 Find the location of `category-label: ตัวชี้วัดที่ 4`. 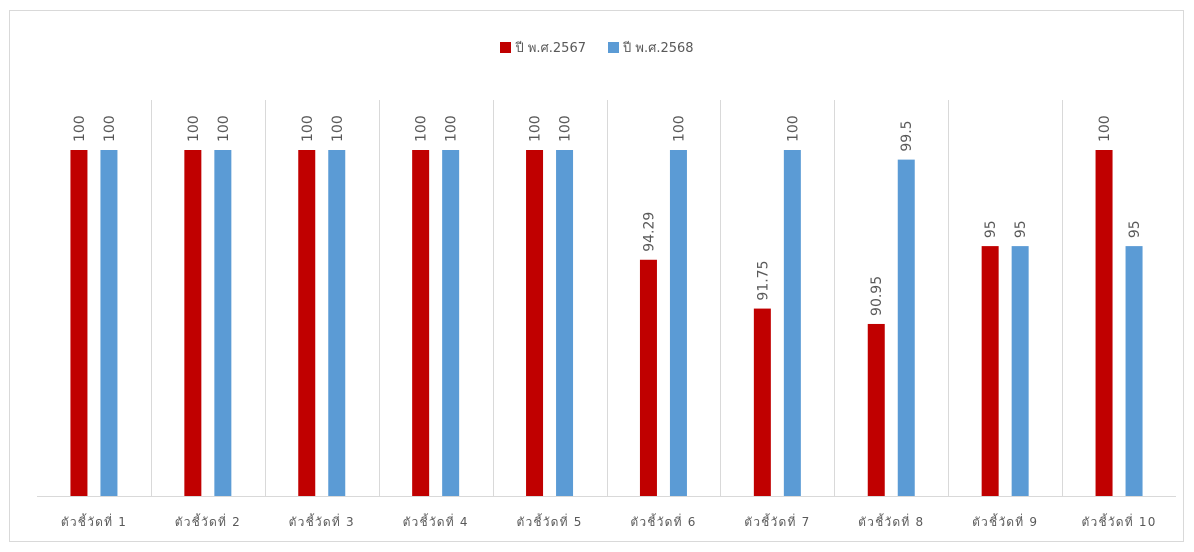

category-label: ตัวชี้วัดที่ 4 is located at coordinates (436, 521).